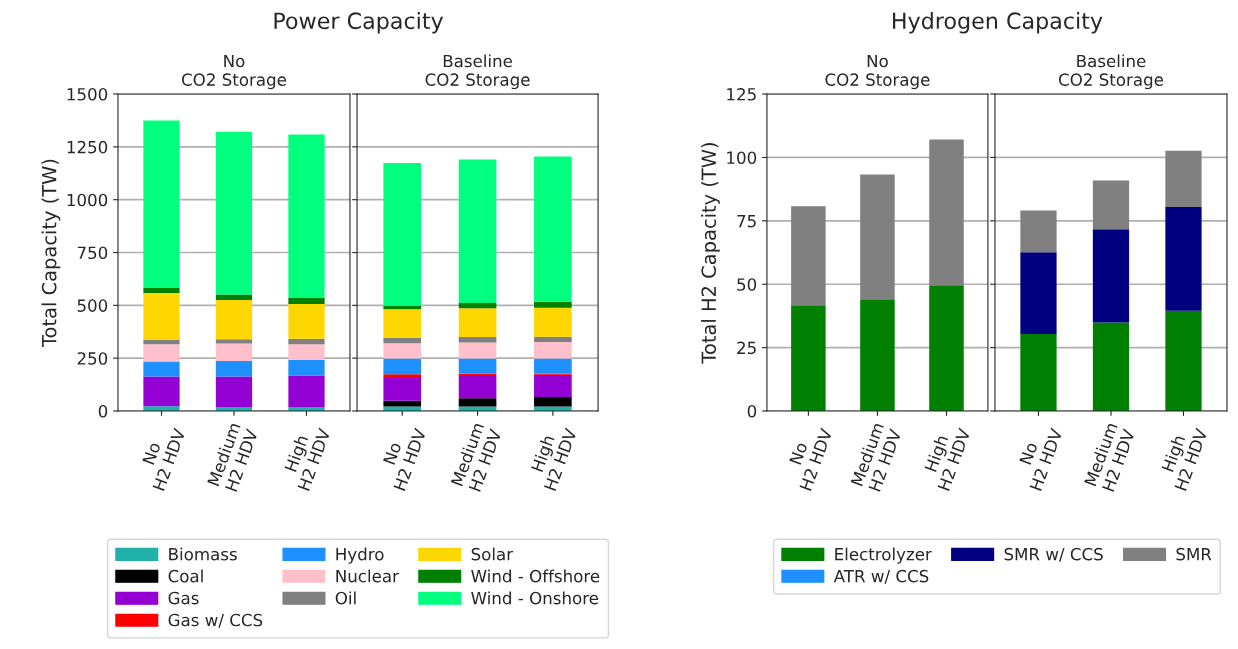  I want to click on legend-label: Hydro, so click(360, 555).